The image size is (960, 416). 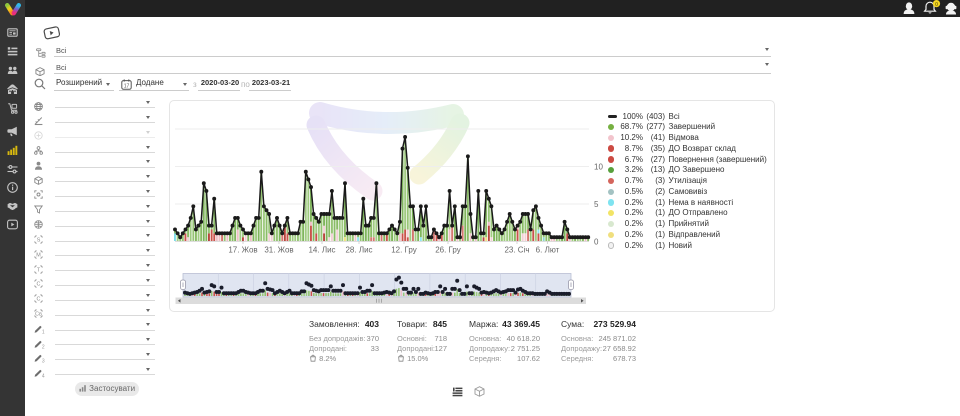 What do you see at coordinates (321, 250) in the screenshot?
I see `svg-text: 14. Лис` at bounding box center [321, 250].